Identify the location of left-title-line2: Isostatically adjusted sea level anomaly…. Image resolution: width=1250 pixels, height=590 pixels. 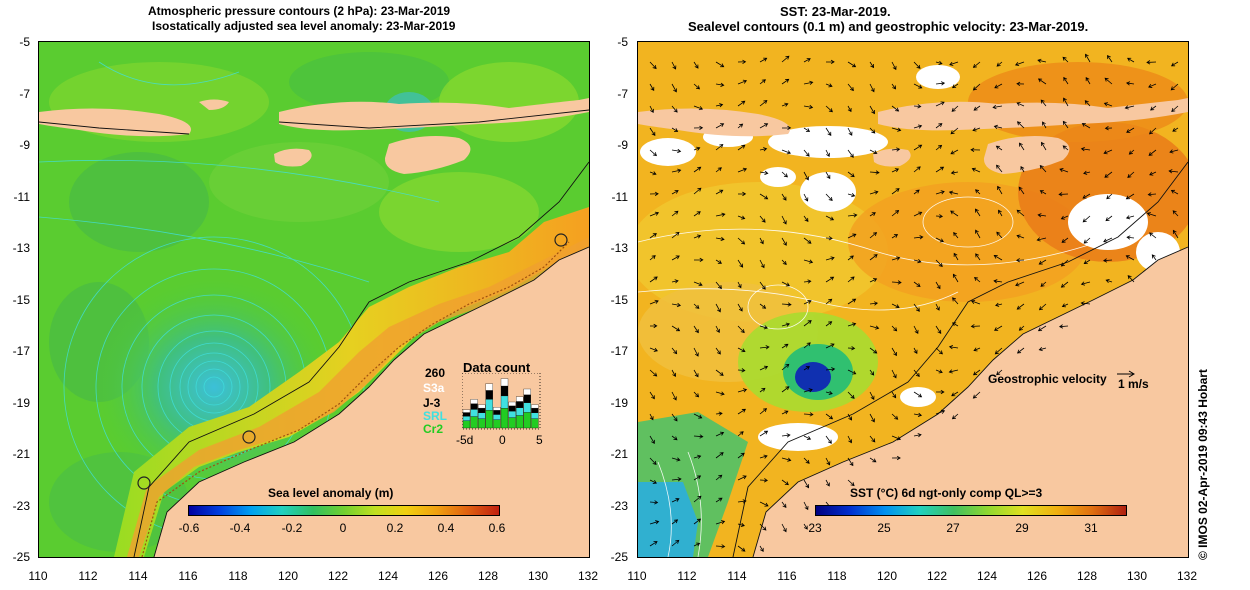
(304, 26).